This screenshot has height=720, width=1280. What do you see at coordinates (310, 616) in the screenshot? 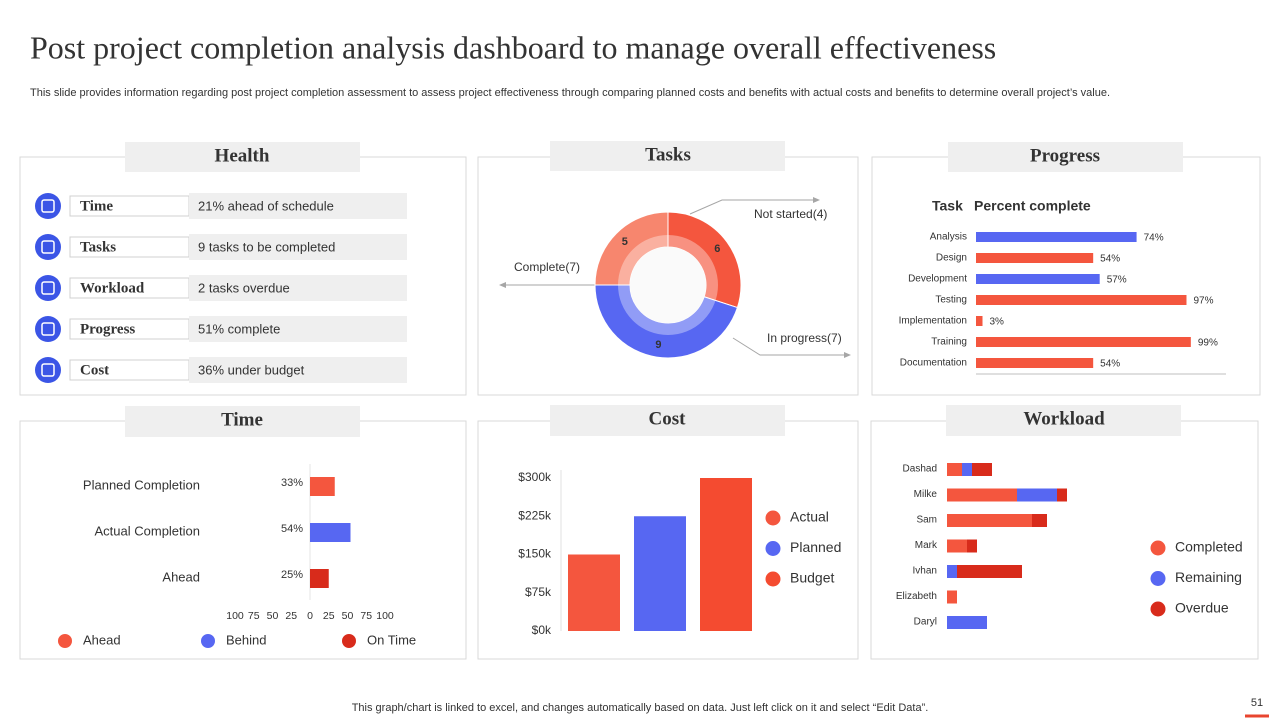
I see `x-tick-label: 0` at bounding box center [310, 616].